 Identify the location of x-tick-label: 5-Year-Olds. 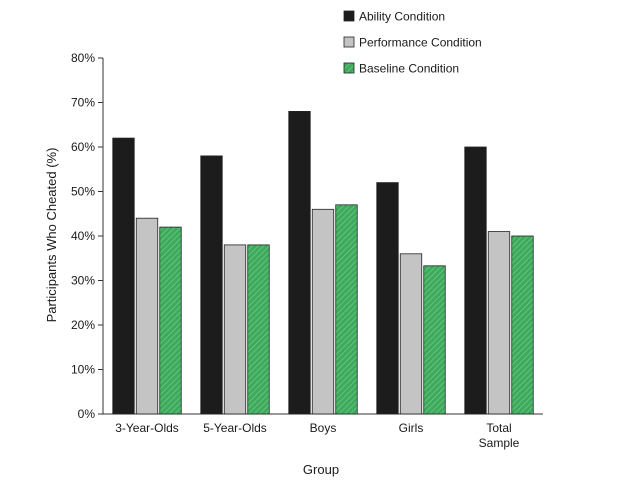
(235, 428).